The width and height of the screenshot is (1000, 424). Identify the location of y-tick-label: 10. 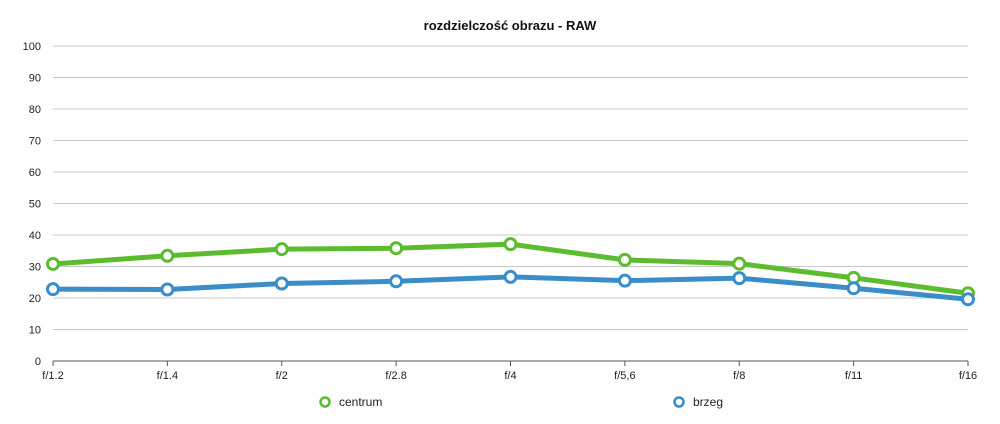
(35, 331).